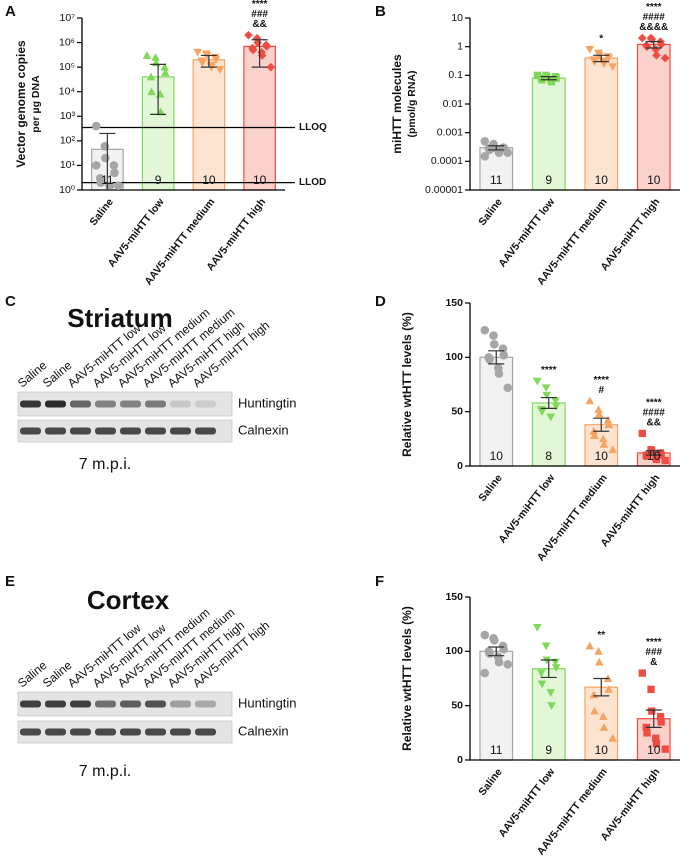 The height and width of the screenshot is (868, 697). What do you see at coordinates (119, 318) in the screenshot?
I see `blot-title: Striatum` at bounding box center [119, 318].